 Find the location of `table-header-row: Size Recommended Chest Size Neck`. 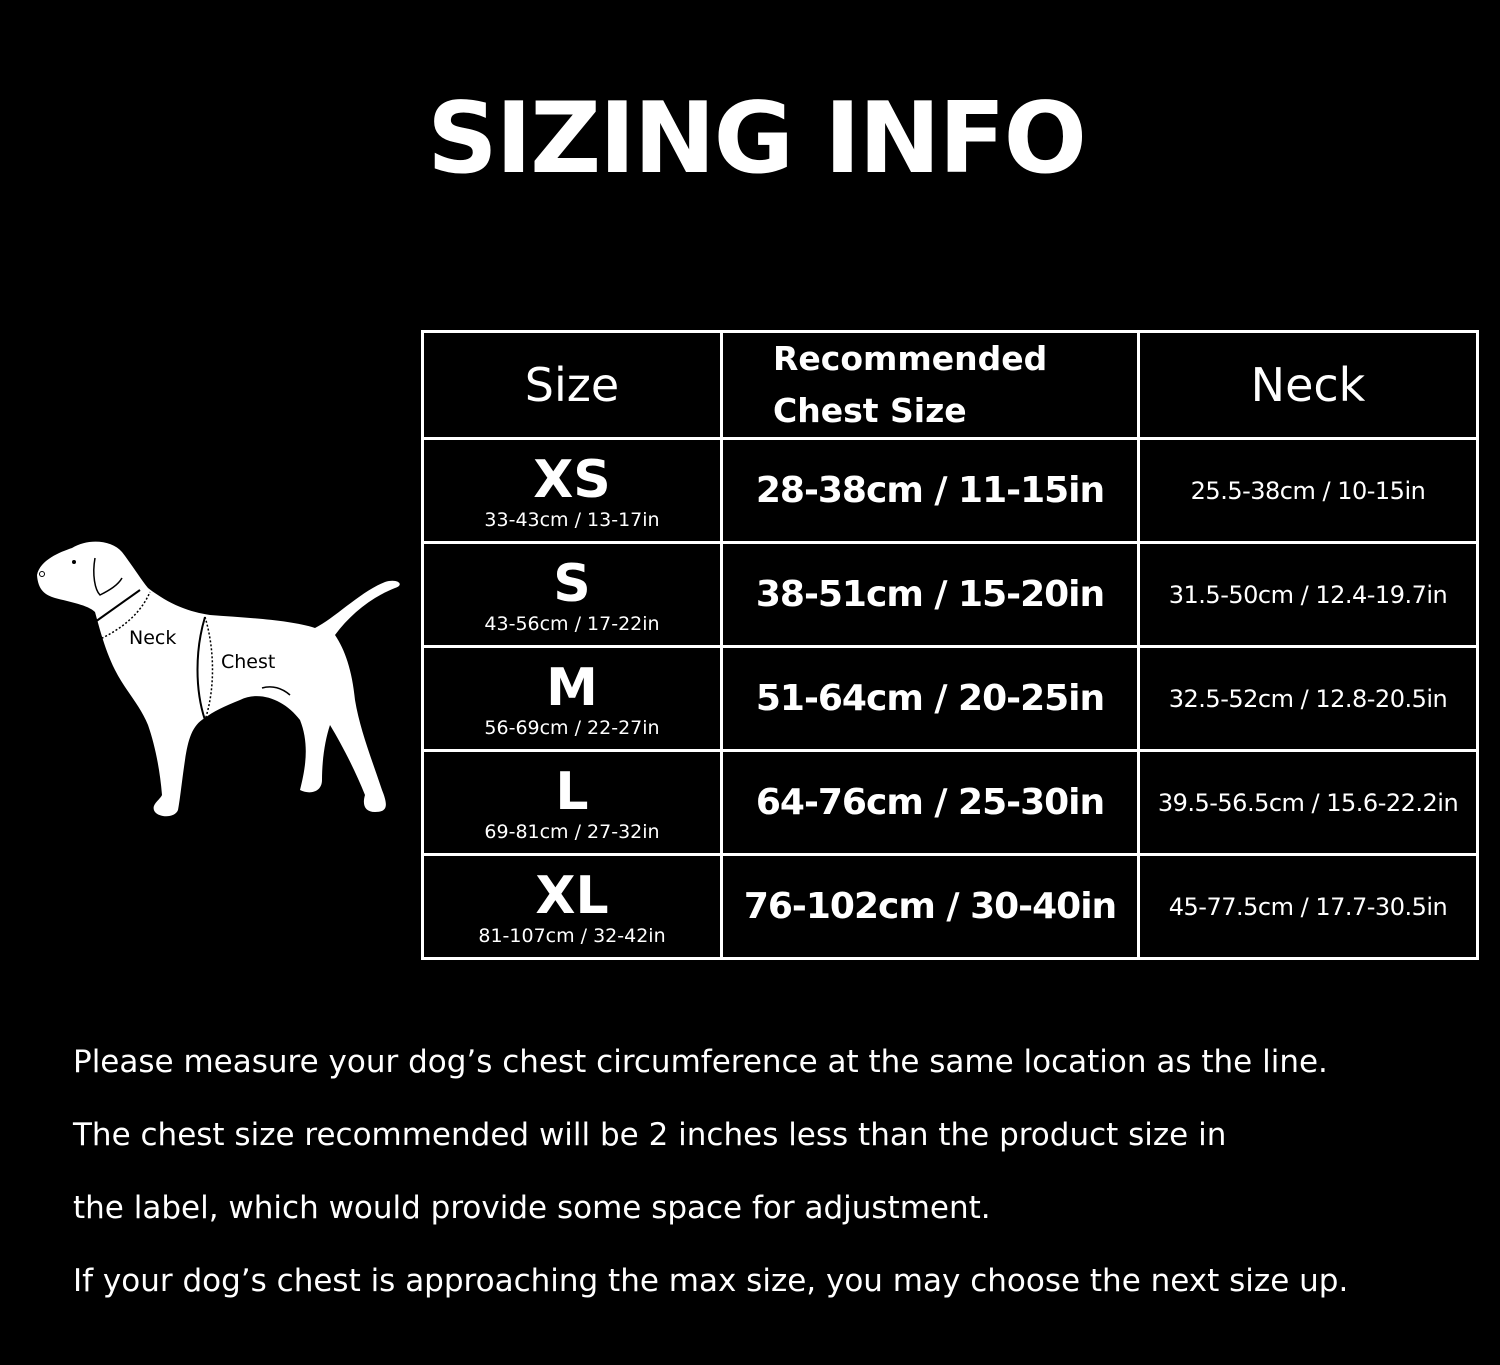

table-header-row: Size Recommended Chest Size Neck is located at coordinates (950, 385).